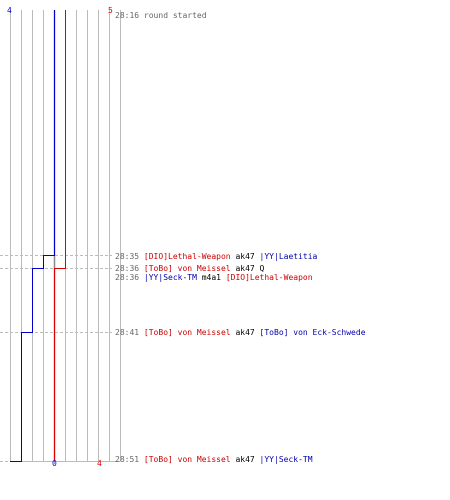  I want to click on red-alive-line, so click(60, 236).